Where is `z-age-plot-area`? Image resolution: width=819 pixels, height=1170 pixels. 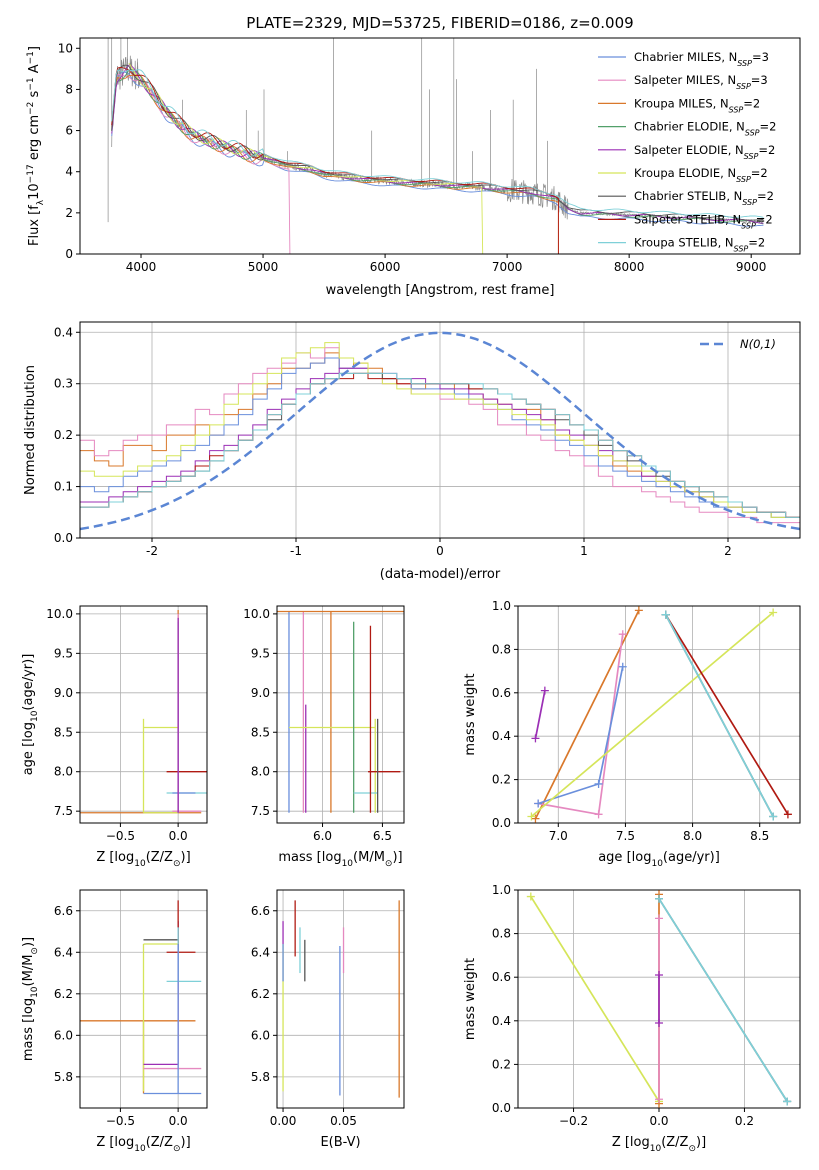 z-age-plot-area is located at coordinates (143, 714).